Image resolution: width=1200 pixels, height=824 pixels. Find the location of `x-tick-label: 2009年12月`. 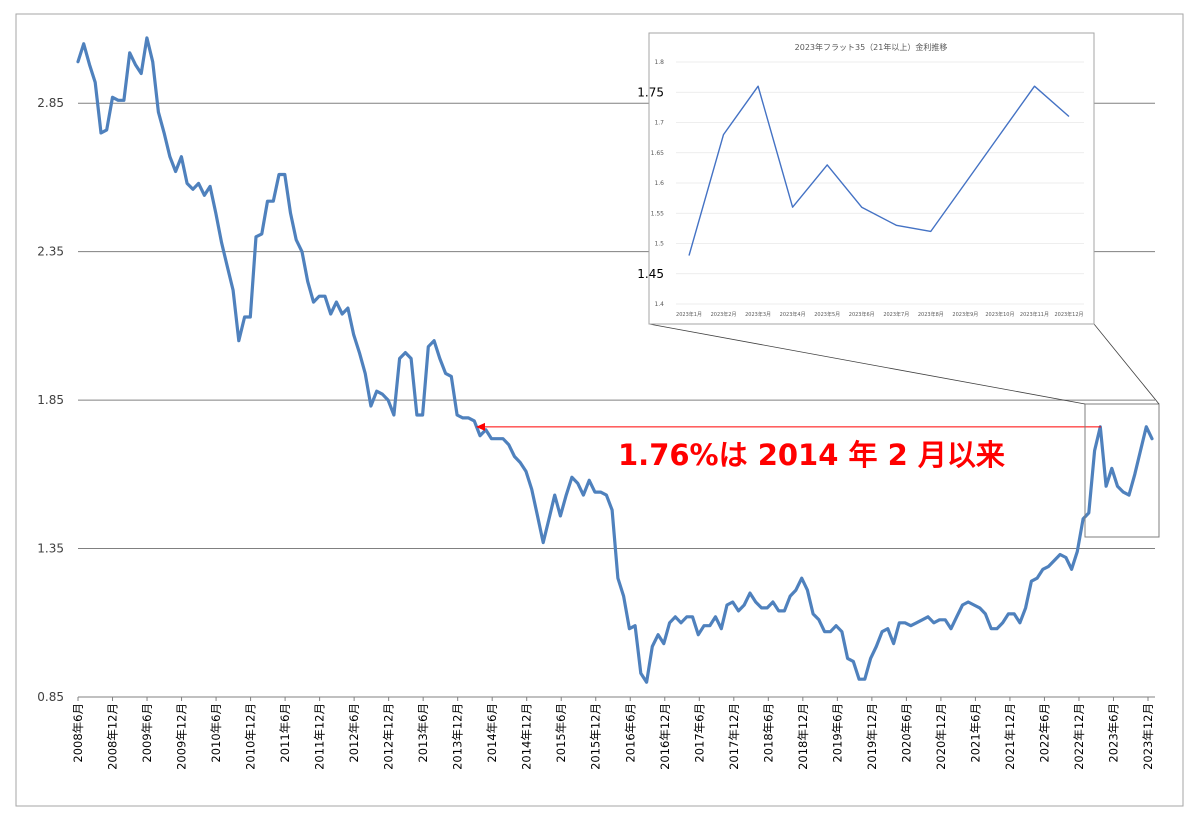

x-tick-label: 2009年12月 is located at coordinates (182, 736).